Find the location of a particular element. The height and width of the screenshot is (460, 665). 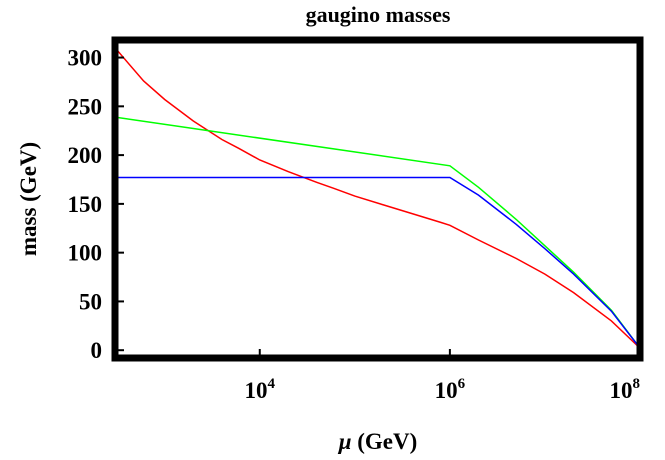

y-tick-label-4: 150 is located at coordinates (85, 204).